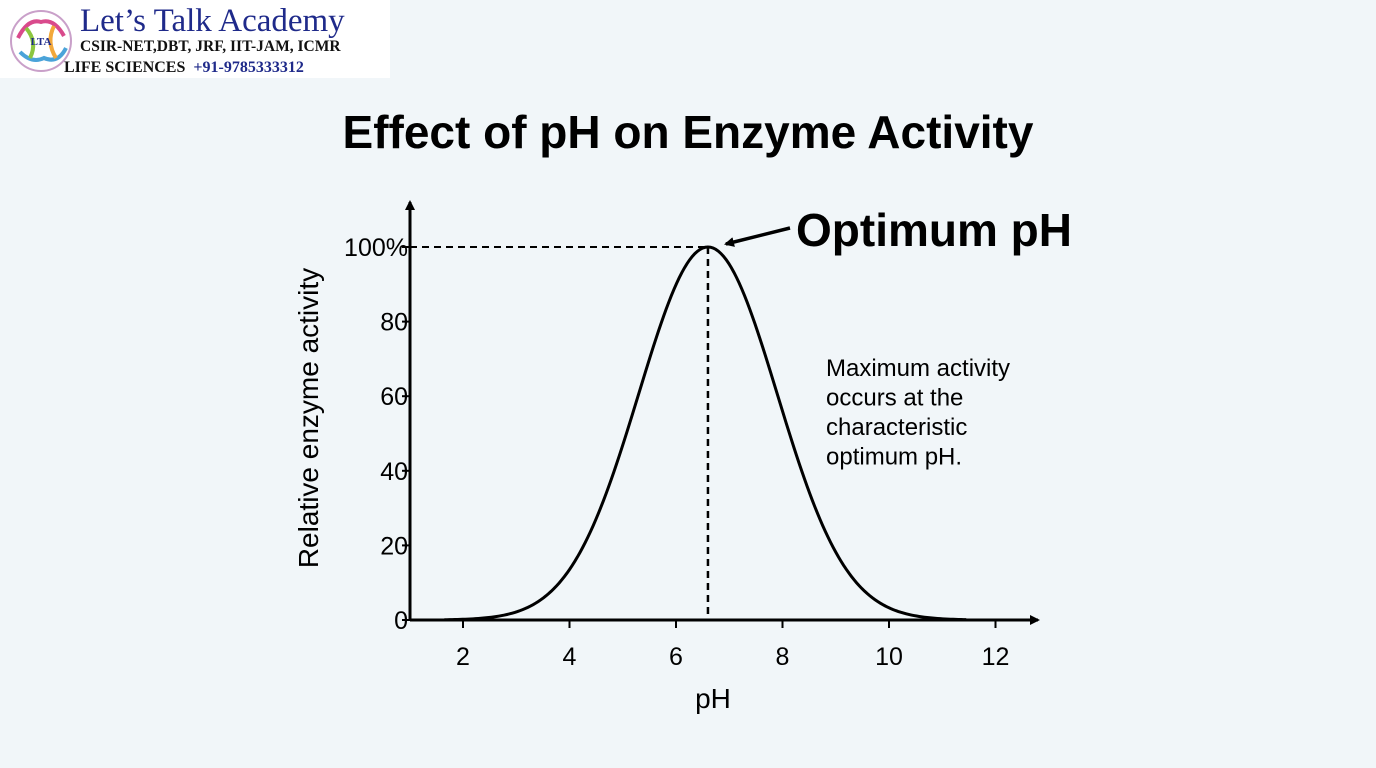 The width and height of the screenshot is (1376, 768). Describe the element at coordinates (996, 657) in the screenshot. I see `x-tick-label: 12` at that location.